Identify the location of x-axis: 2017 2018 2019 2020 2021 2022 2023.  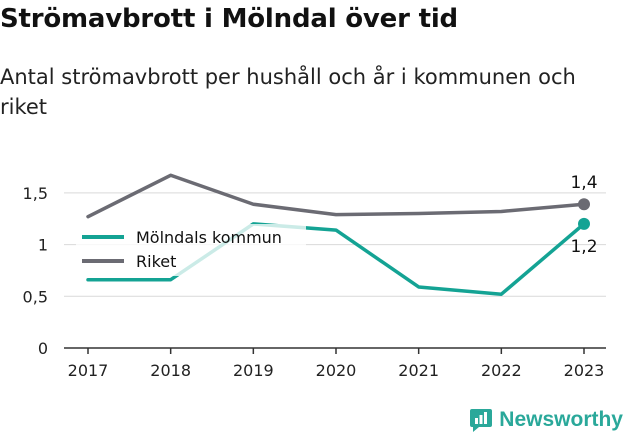
(336, 364).